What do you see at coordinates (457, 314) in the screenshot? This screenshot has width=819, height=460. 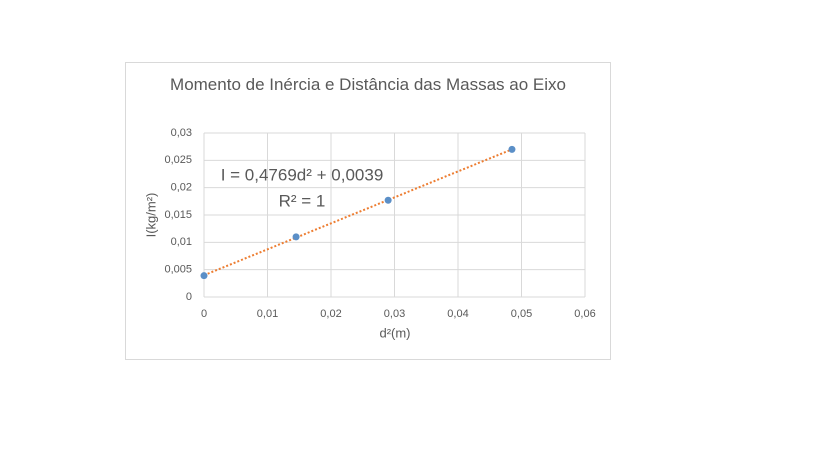 I see `x-tick-label: 0,04` at bounding box center [457, 314].